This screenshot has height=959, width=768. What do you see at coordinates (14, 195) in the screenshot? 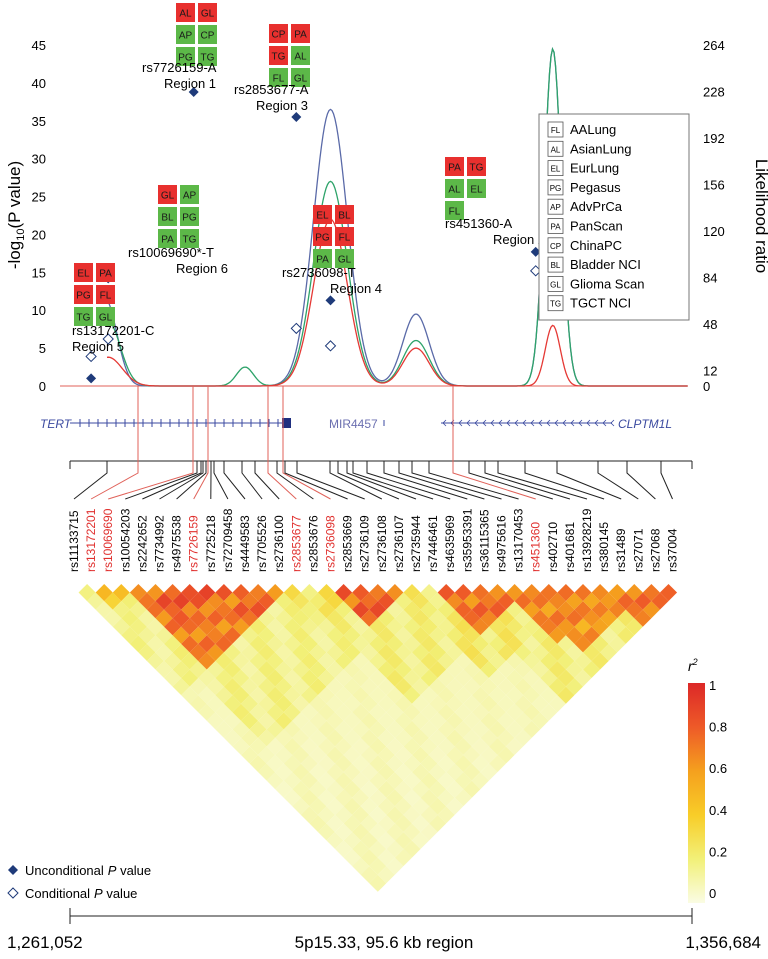
I see `left-axis-label-rest: (P value)` at bounding box center [14, 195].